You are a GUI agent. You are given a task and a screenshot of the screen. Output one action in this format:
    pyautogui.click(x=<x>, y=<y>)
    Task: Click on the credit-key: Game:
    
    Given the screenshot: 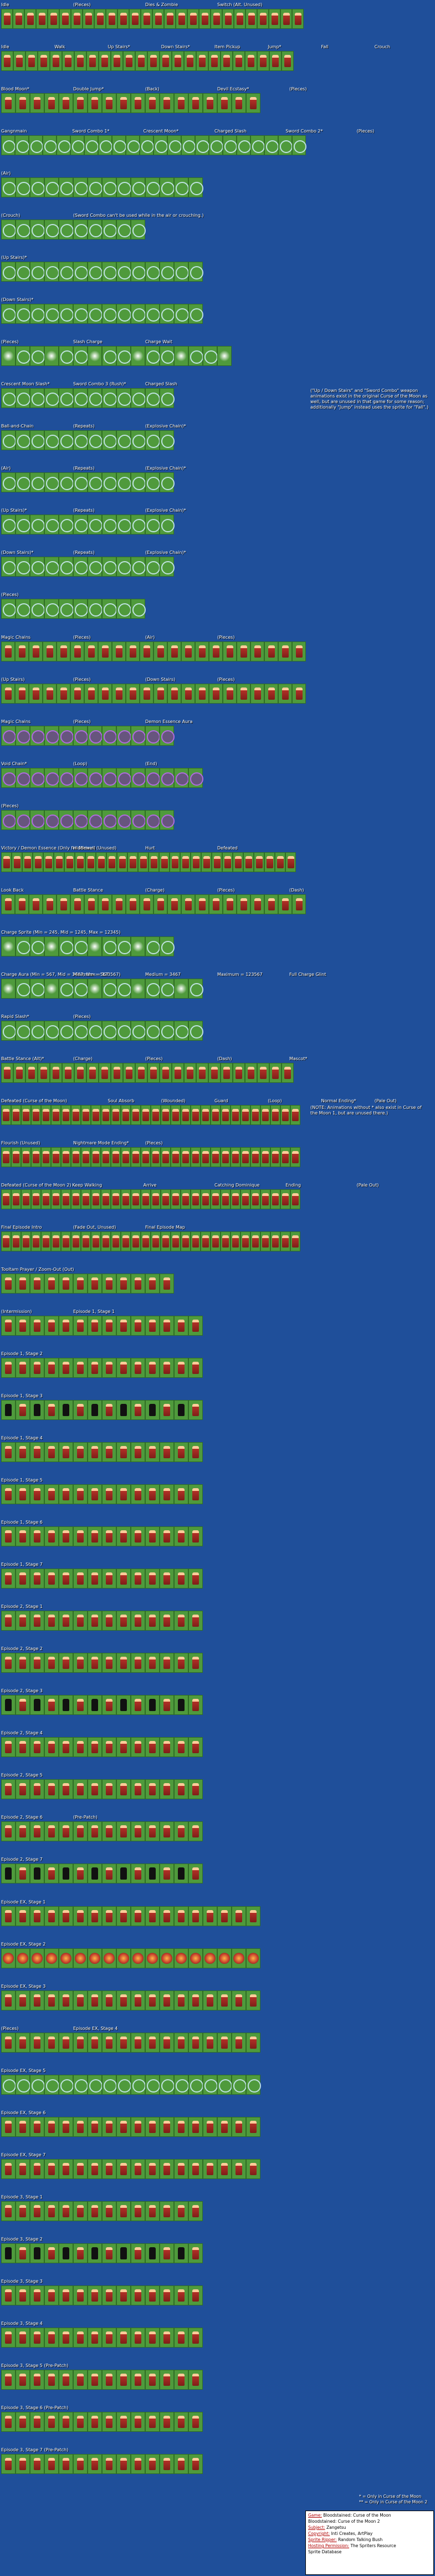 What is the action you would take?
    pyautogui.click(x=315, y=2515)
    